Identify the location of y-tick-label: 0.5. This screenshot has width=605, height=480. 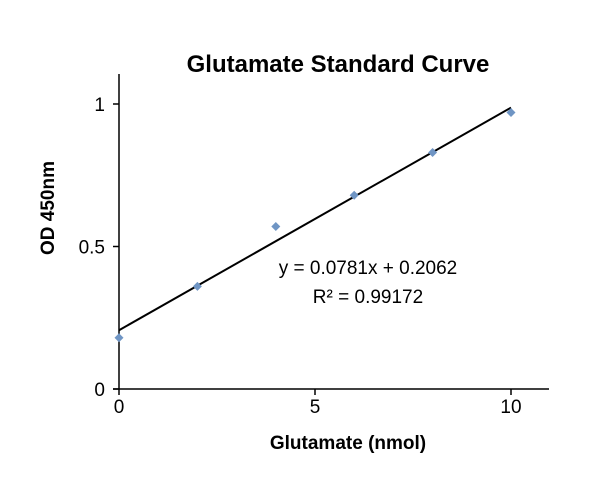
(92, 248).